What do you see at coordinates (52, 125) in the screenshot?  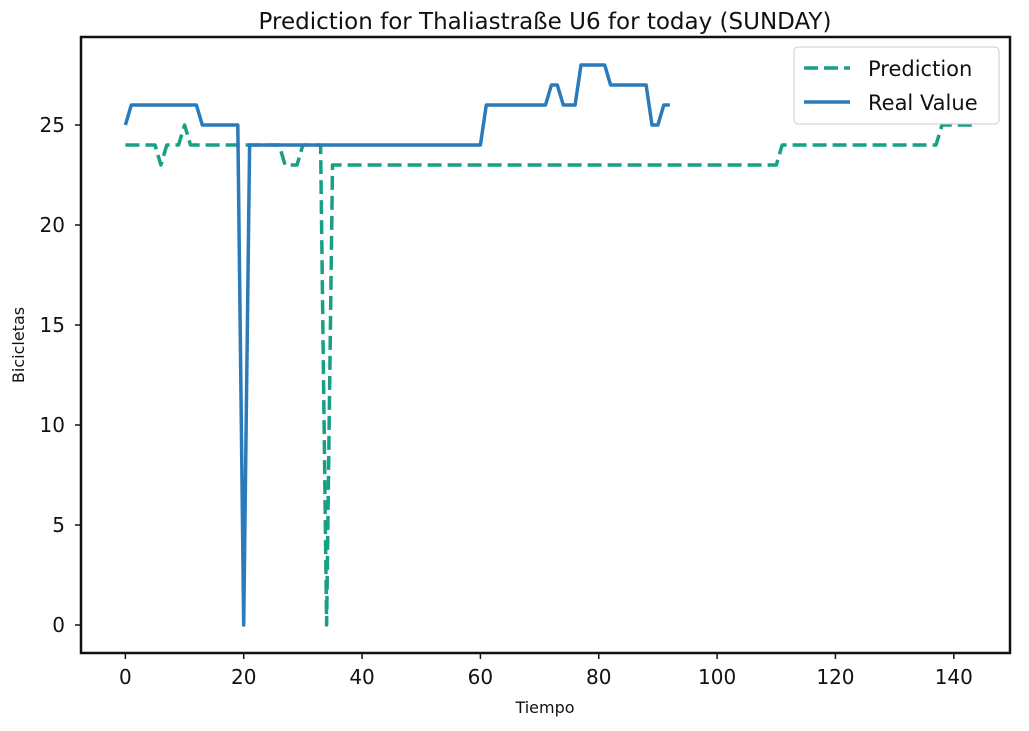 I see `y-tick-label: 25` at bounding box center [52, 125].